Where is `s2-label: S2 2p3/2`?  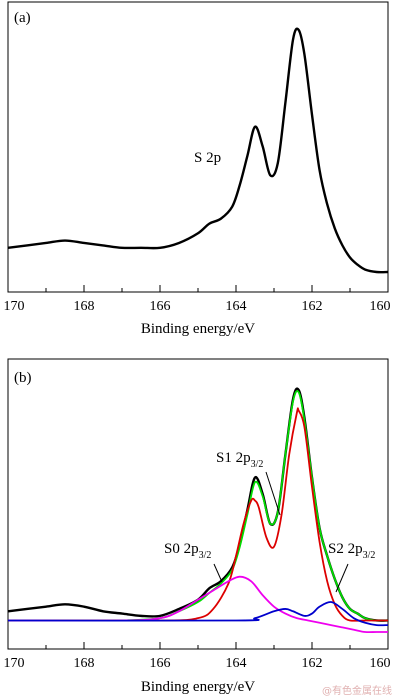 s2-label: S2 2p3/2 is located at coordinates (351, 551).